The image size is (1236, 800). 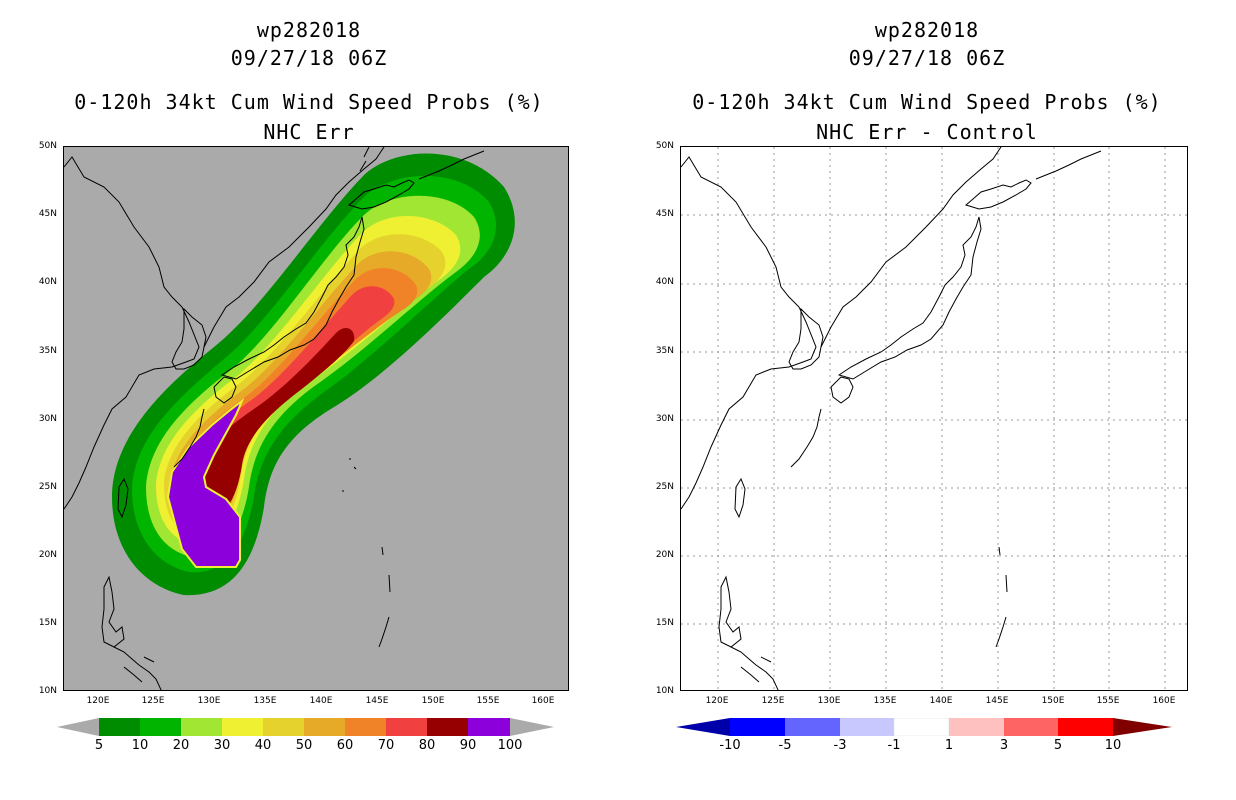 What do you see at coordinates (386, 745) in the screenshot?
I see `colorbar-label: 70` at bounding box center [386, 745].